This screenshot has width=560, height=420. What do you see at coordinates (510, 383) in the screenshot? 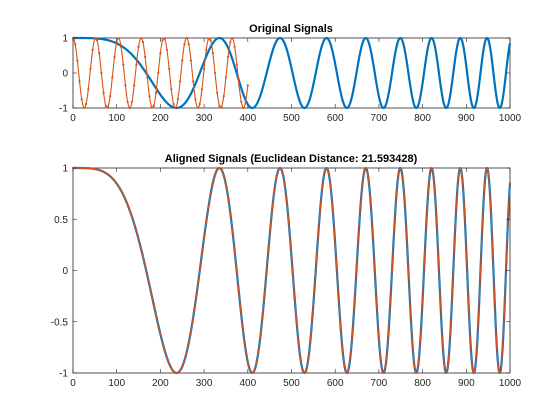
I see `x-tick-label: 1000` at bounding box center [510, 383].